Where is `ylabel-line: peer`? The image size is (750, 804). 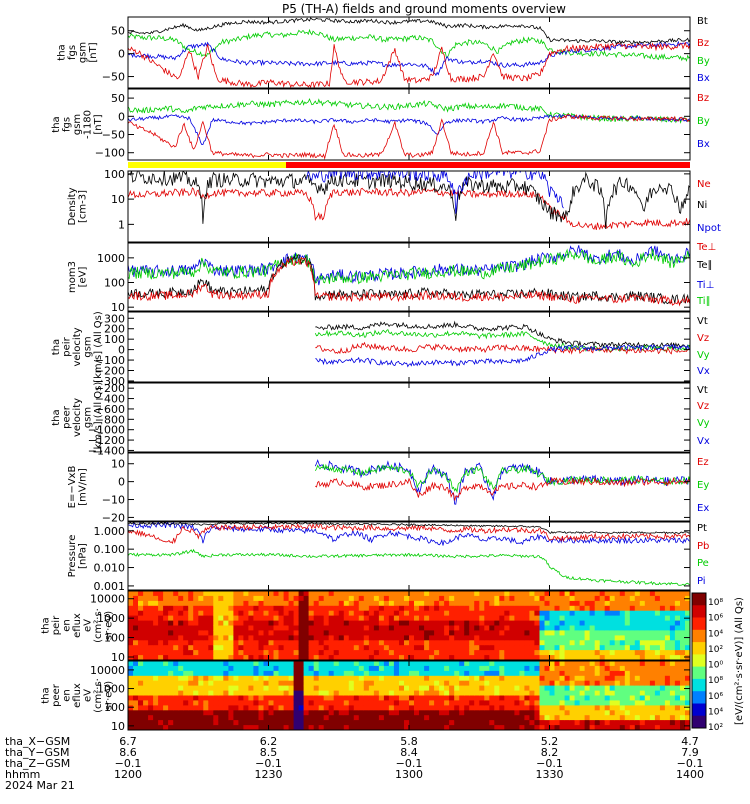
ylabel-line: peer is located at coordinates (56, 695).